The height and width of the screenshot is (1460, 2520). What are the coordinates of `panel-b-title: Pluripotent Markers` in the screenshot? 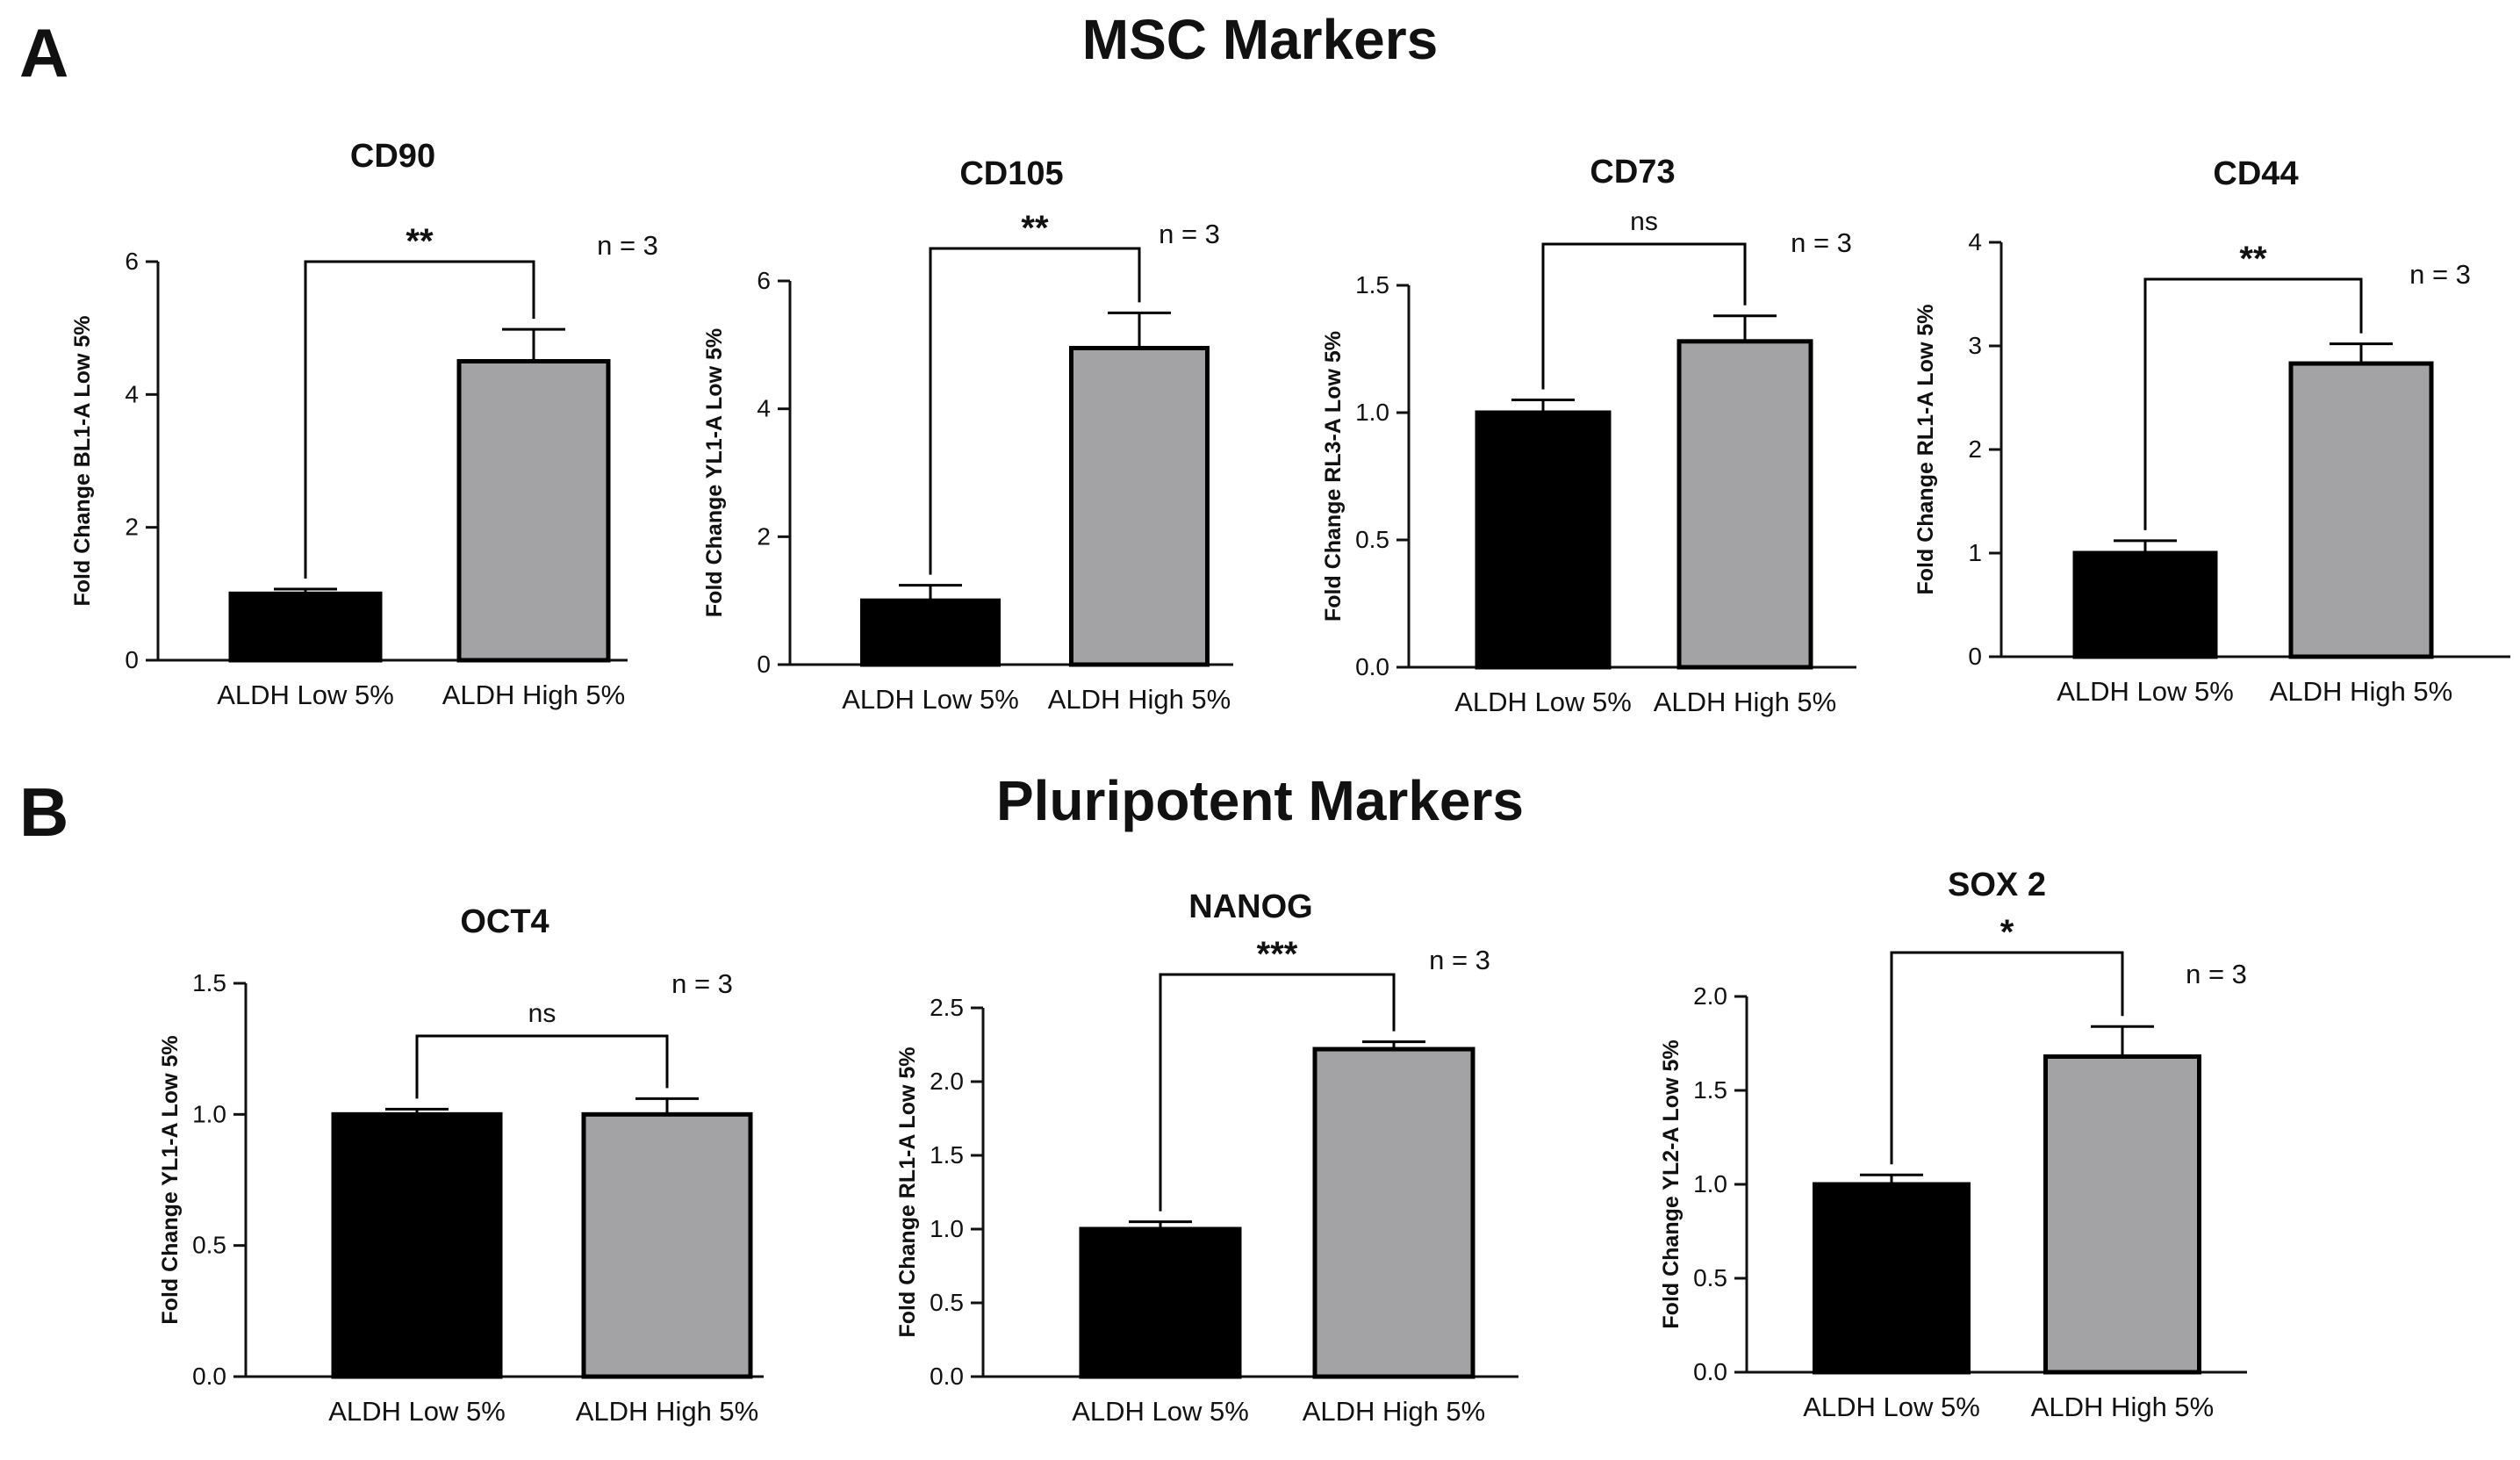 It's located at (1260, 800).